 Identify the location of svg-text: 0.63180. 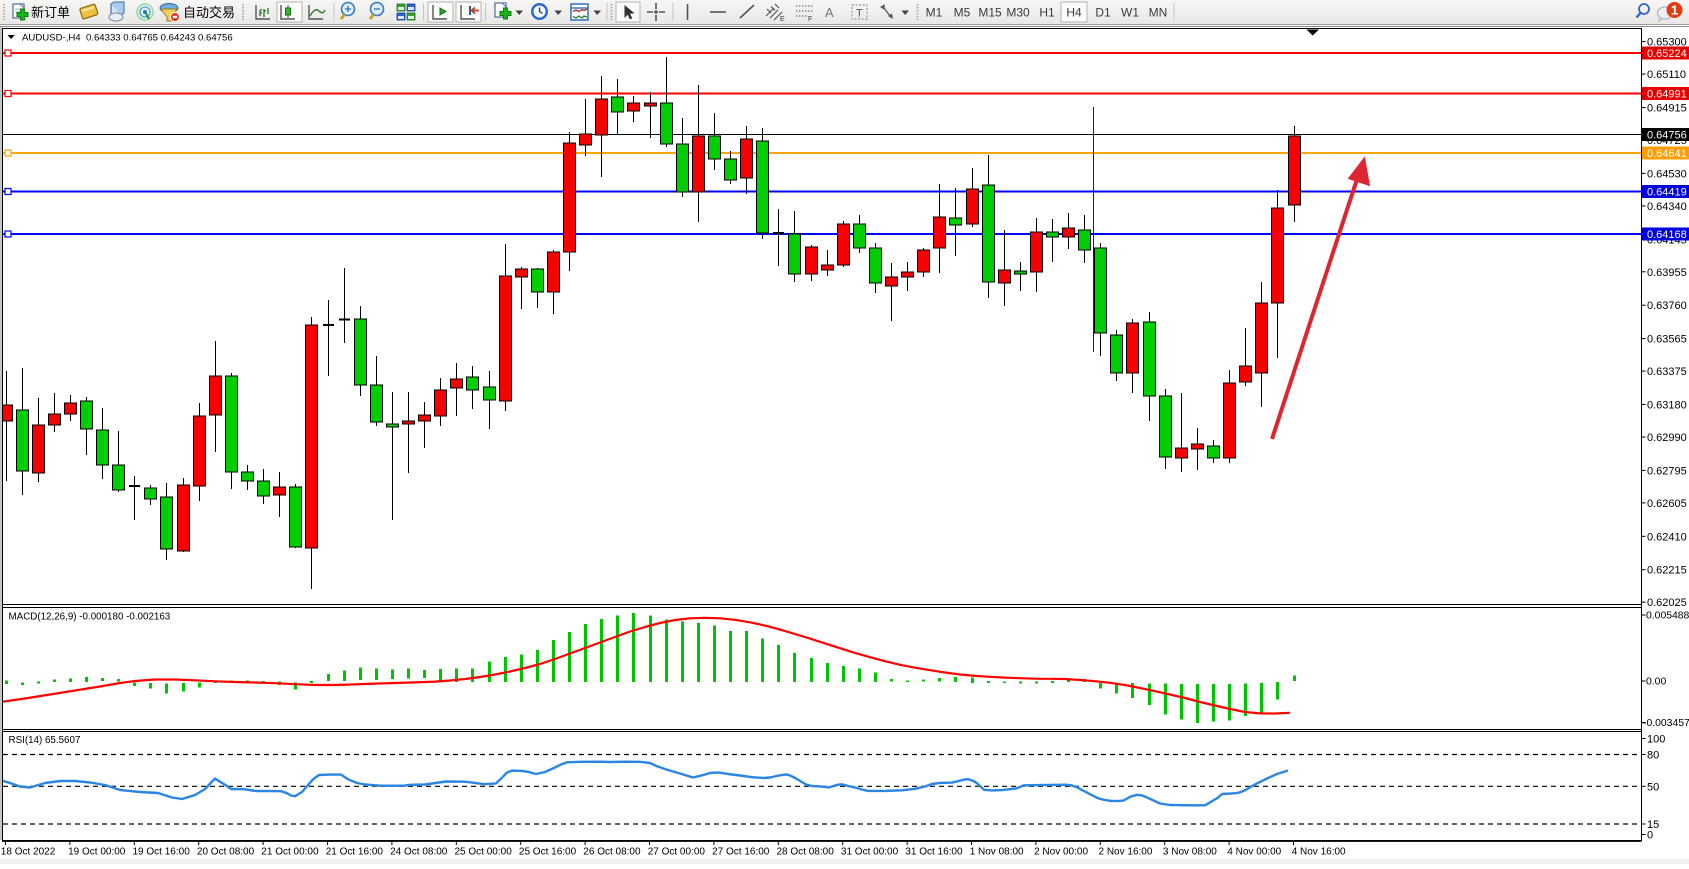
(1667, 406).